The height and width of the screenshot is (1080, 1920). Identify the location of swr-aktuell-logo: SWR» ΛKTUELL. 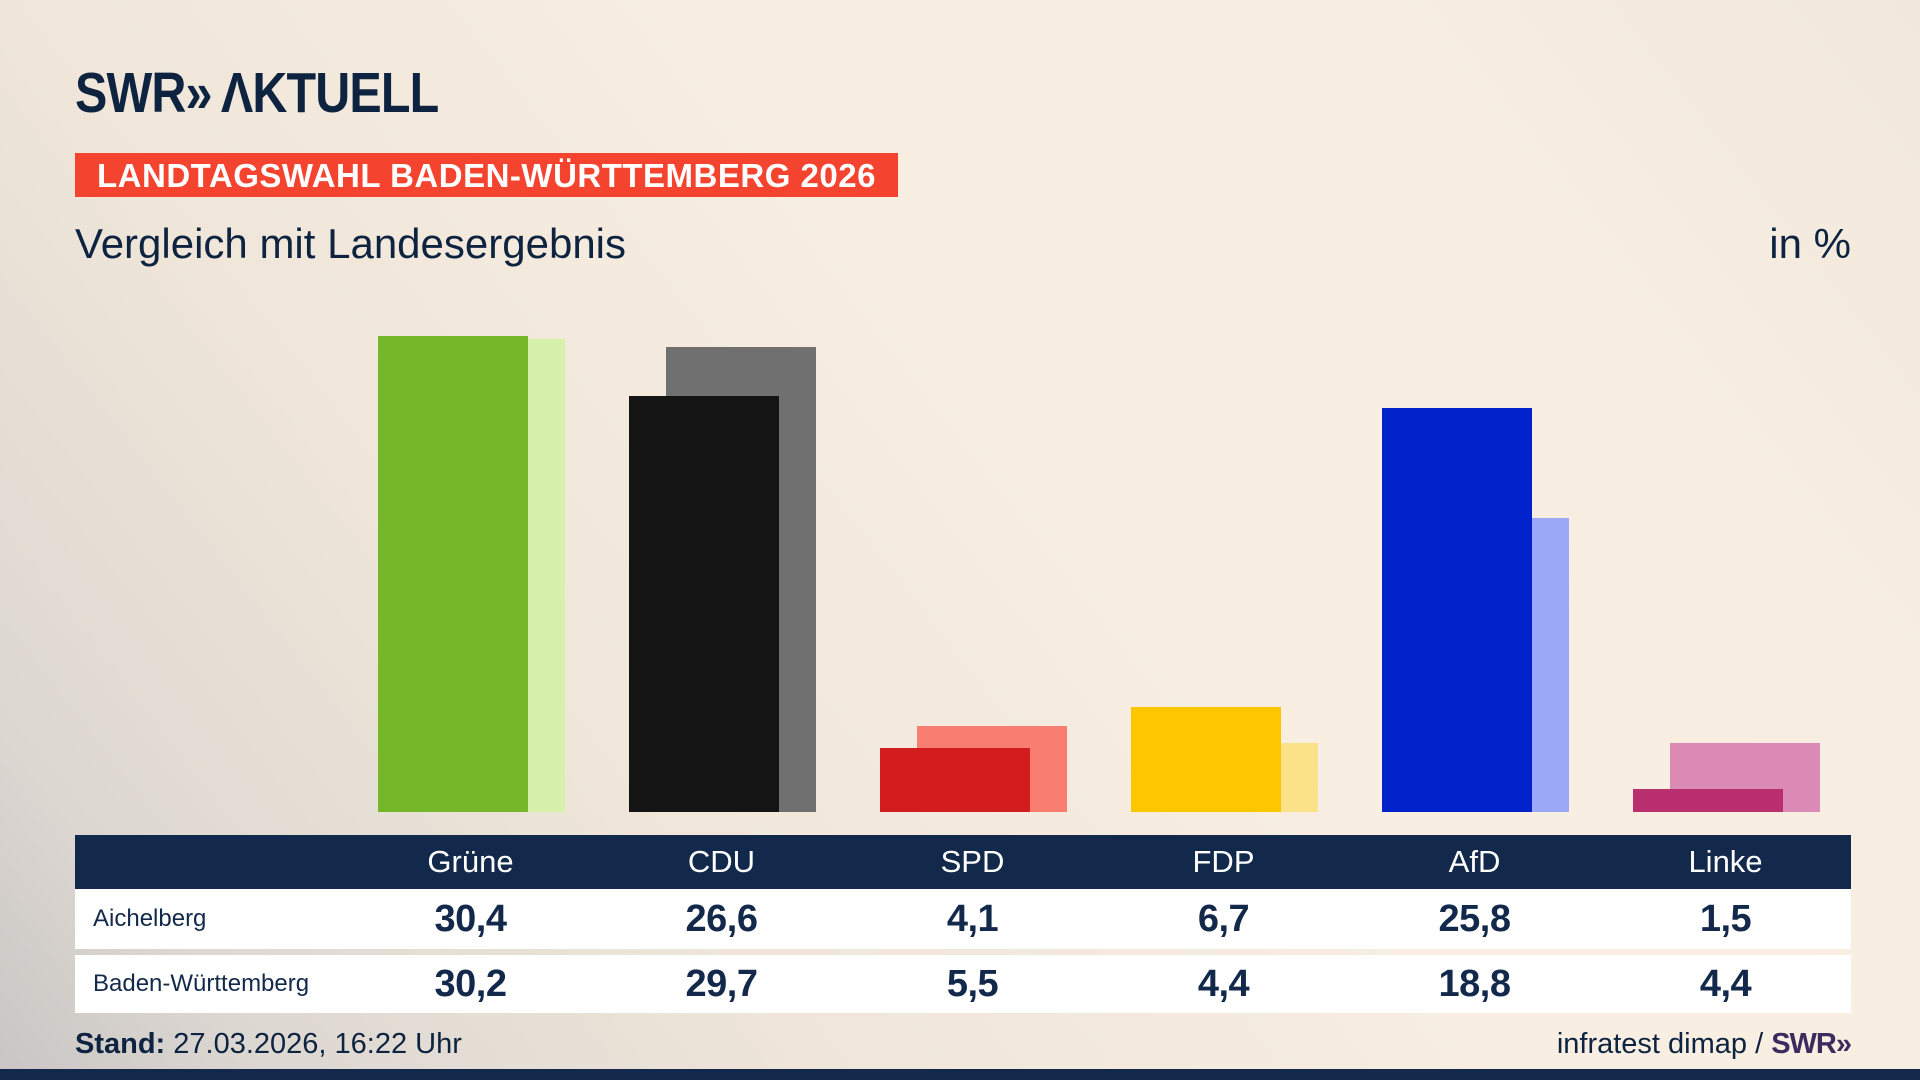
(257, 93).